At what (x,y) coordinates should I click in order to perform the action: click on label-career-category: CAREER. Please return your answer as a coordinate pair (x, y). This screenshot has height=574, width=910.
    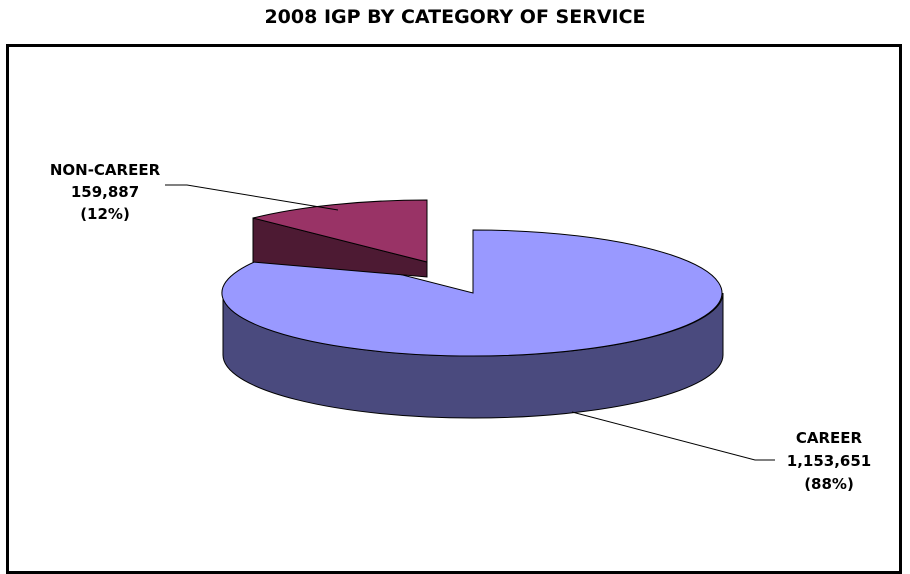
    Looking at the image, I should click on (829, 438).